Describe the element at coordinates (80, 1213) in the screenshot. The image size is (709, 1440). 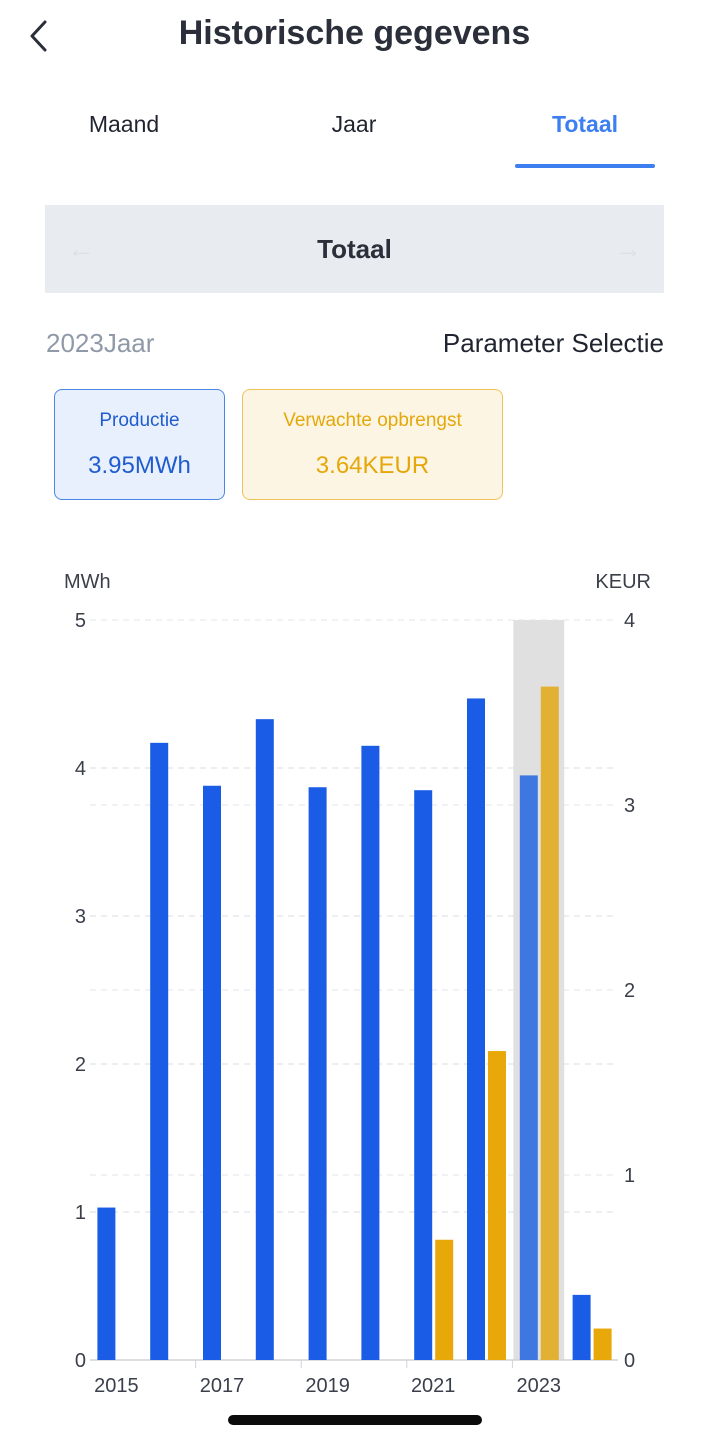
I see `y-left-tick-label: 1` at that location.